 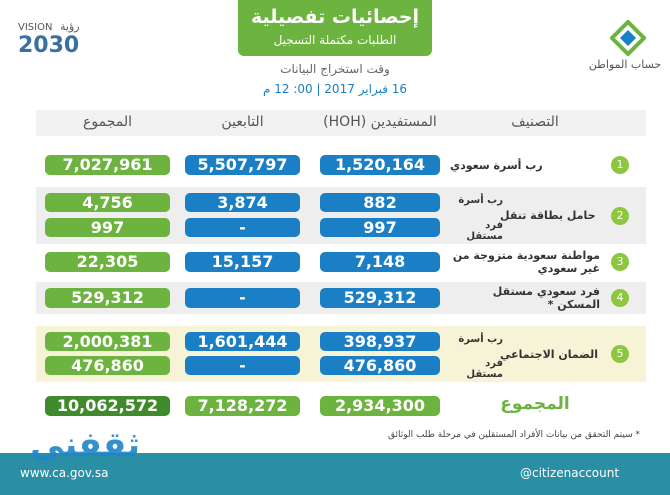 I want to click on value-pill: 3,874, so click(x=242, y=202).